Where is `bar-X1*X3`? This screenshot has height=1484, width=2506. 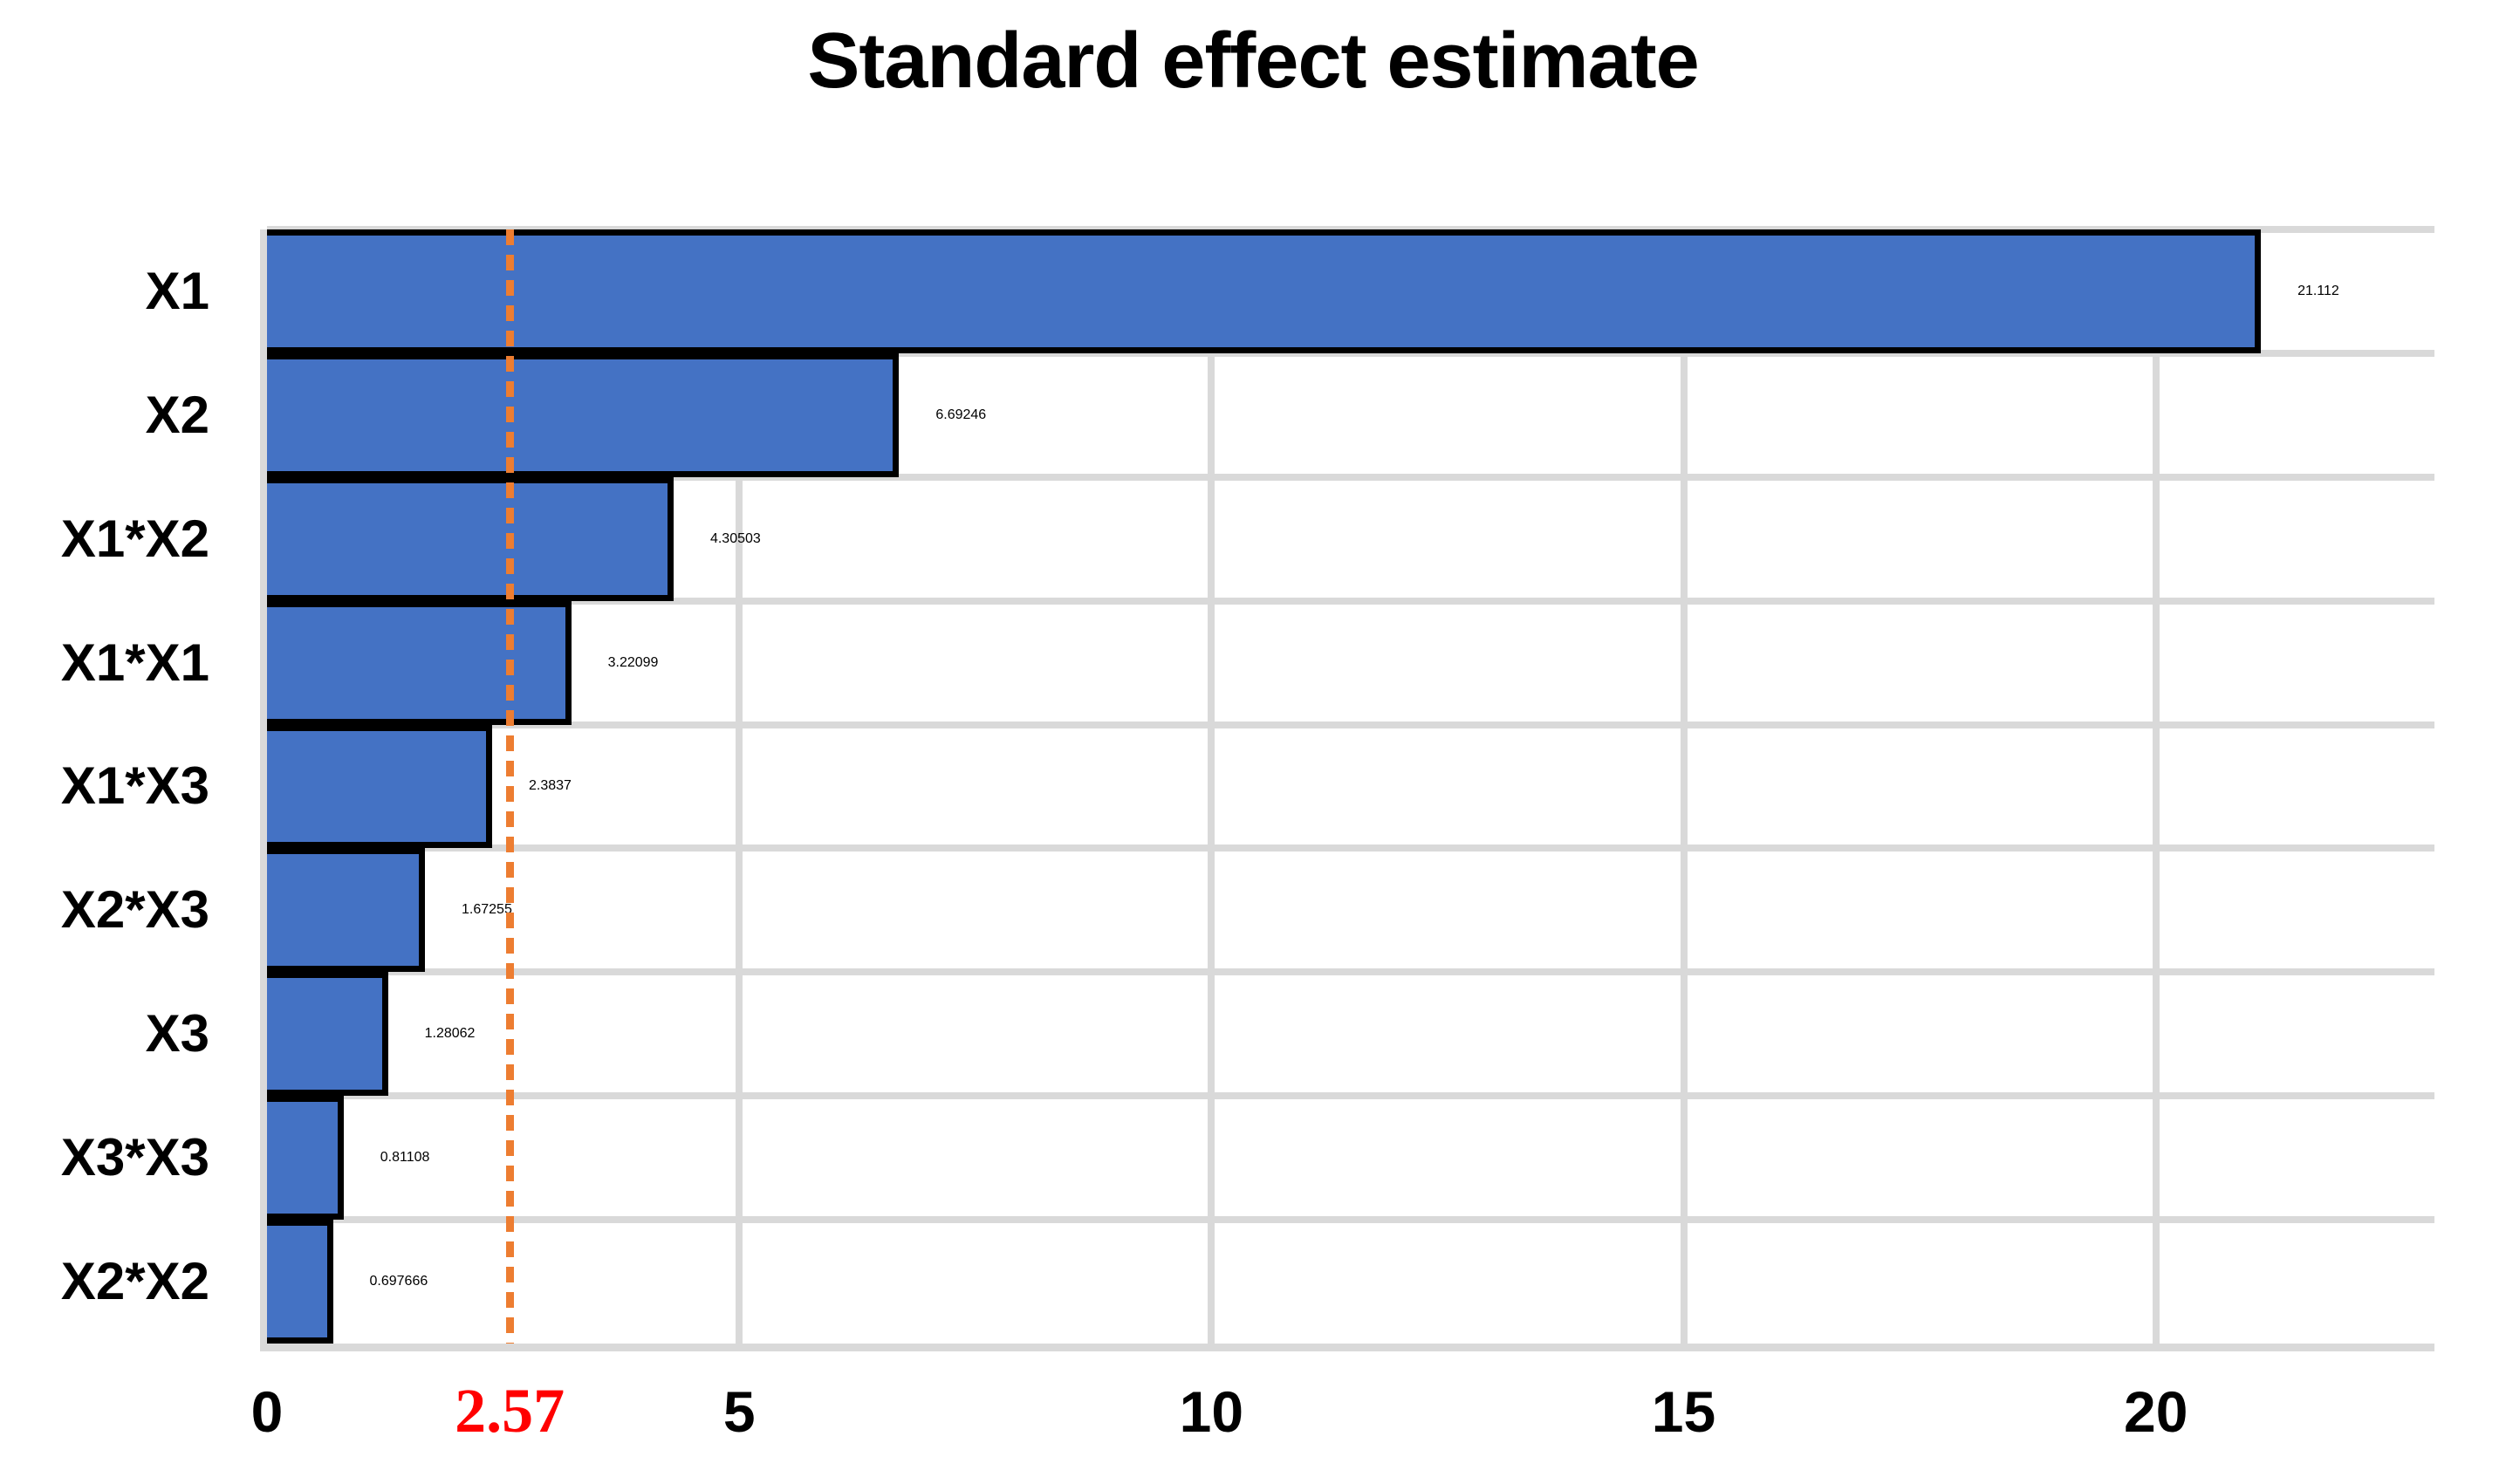
bar-X1*X3 is located at coordinates (379, 786).